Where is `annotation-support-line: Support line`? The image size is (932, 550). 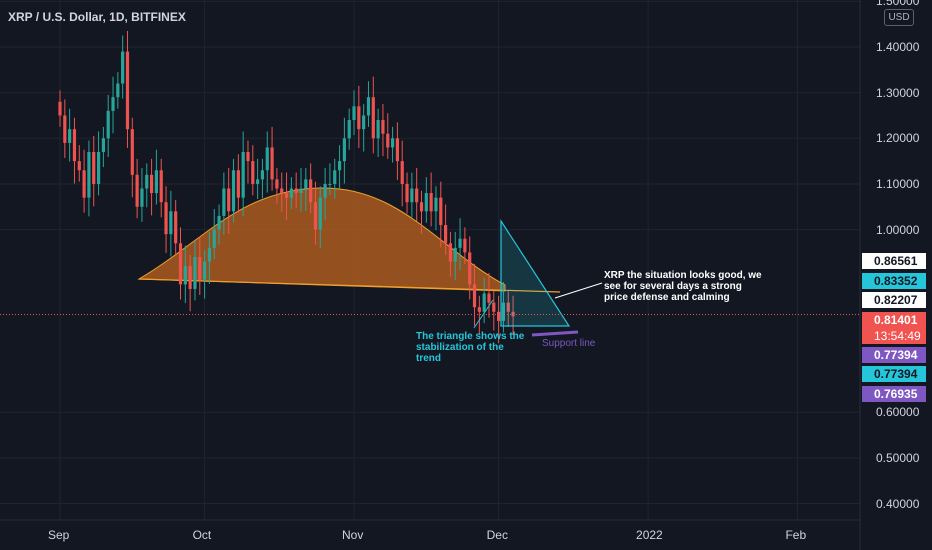 annotation-support-line: Support line is located at coordinates (569, 343).